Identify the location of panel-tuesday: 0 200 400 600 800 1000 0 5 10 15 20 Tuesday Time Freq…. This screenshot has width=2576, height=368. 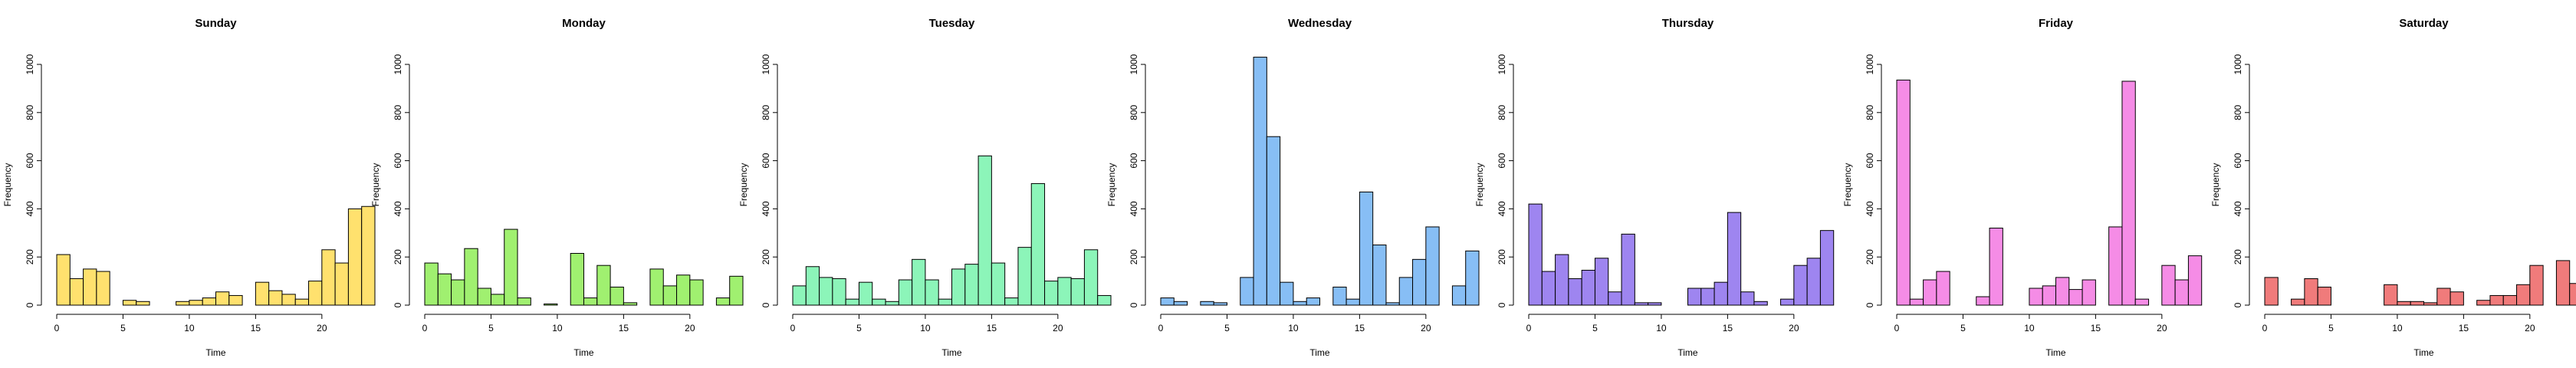
(925, 187).